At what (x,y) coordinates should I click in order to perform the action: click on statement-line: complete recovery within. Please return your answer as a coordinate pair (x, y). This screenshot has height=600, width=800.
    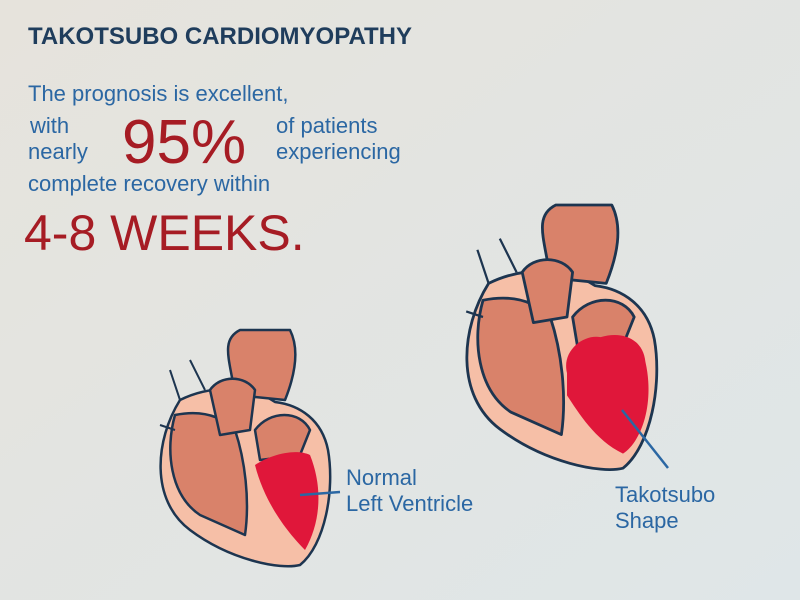
    Looking at the image, I should click on (149, 183).